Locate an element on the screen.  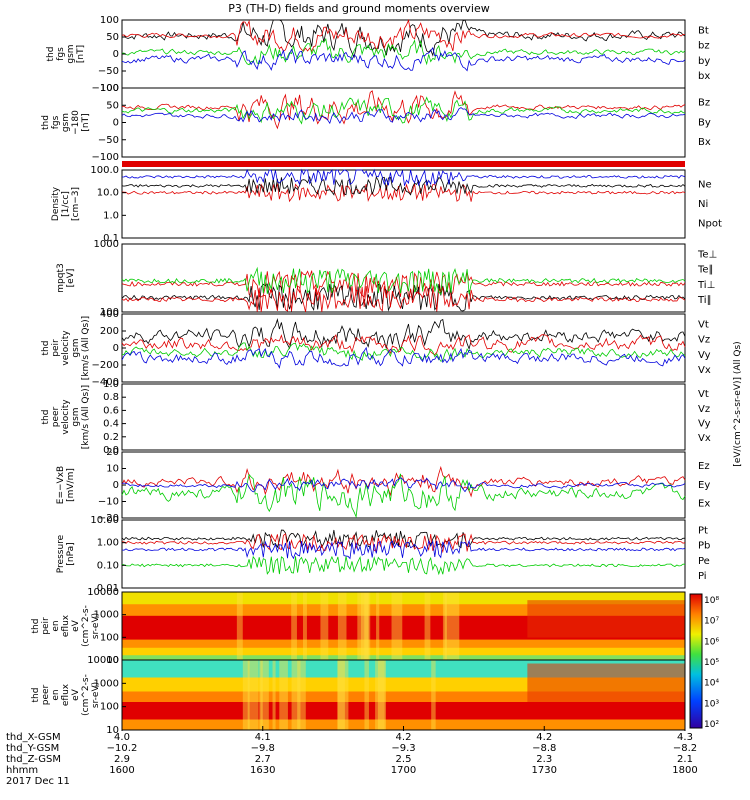
legend-Vz: Vz is located at coordinates (704, 340).